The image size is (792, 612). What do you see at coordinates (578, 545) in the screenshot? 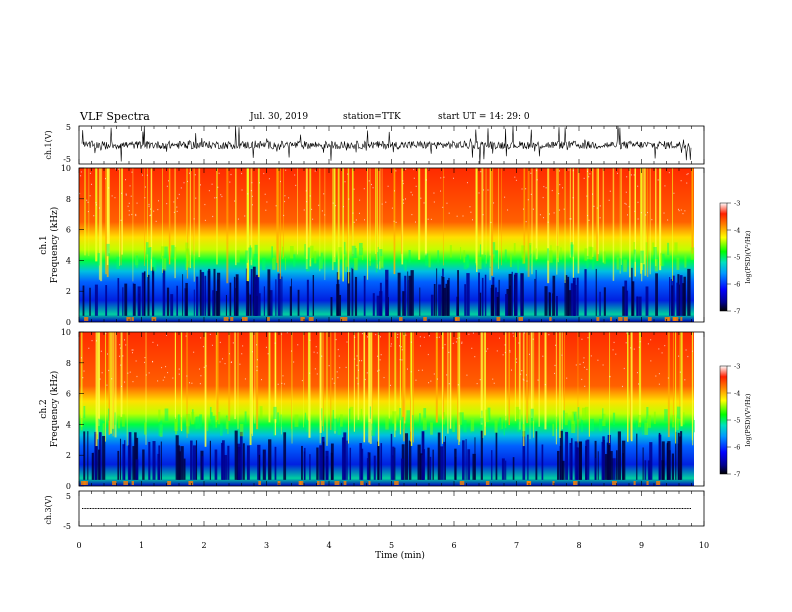
I see `x-tick-label: 8` at bounding box center [578, 545].